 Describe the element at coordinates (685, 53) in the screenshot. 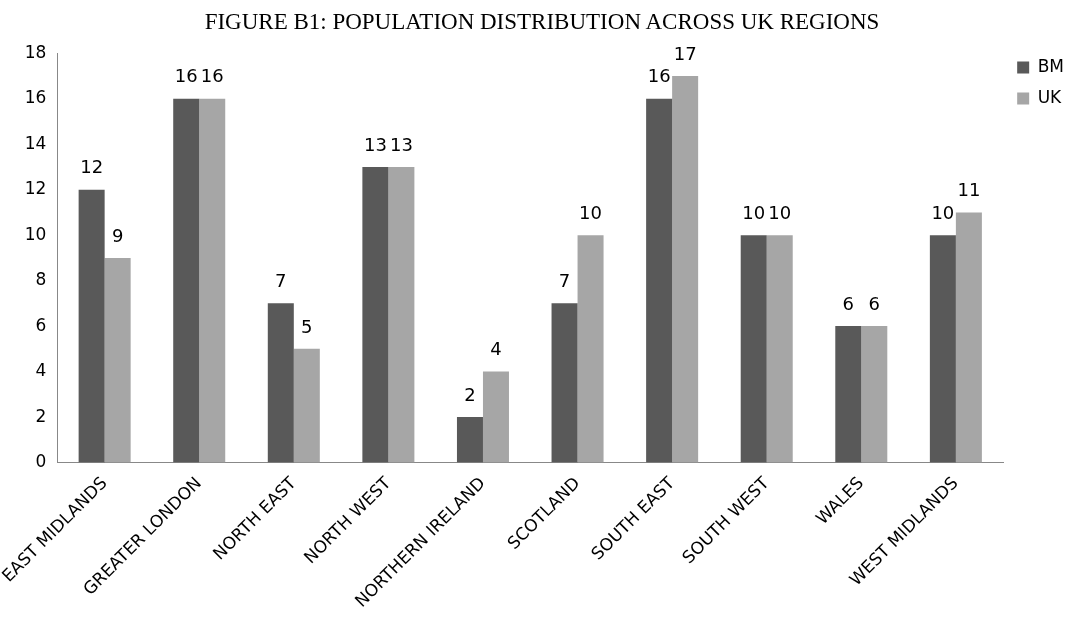

I see `data-label: 17` at that location.